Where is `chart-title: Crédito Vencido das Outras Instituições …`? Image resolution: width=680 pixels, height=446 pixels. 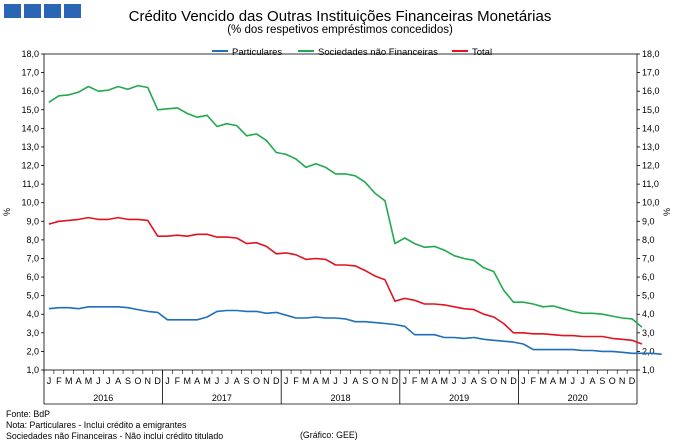 chart-title: Crédito Vencido das Outras Instituições … is located at coordinates (340, 16).